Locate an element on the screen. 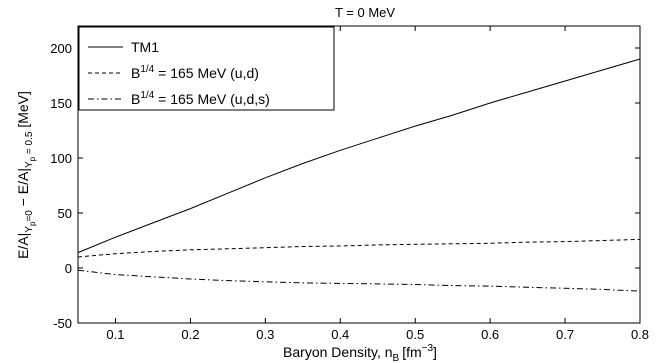 This screenshot has width=657, height=363. y-axis-label: E/A|Yp=0 − E/A|Yp = 0.5 [MeV] is located at coordinates (26, 175).